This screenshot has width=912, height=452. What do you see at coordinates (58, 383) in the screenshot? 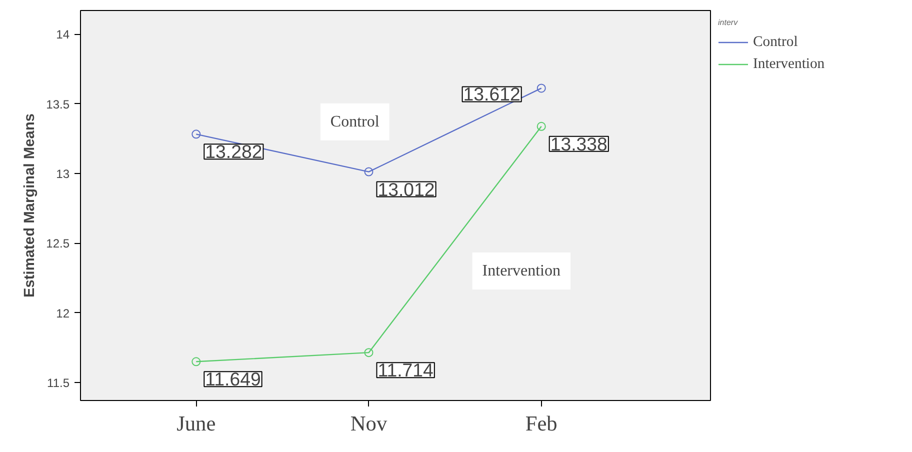
I see `y-tick-label: 11.5` at bounding box center [58, 383].